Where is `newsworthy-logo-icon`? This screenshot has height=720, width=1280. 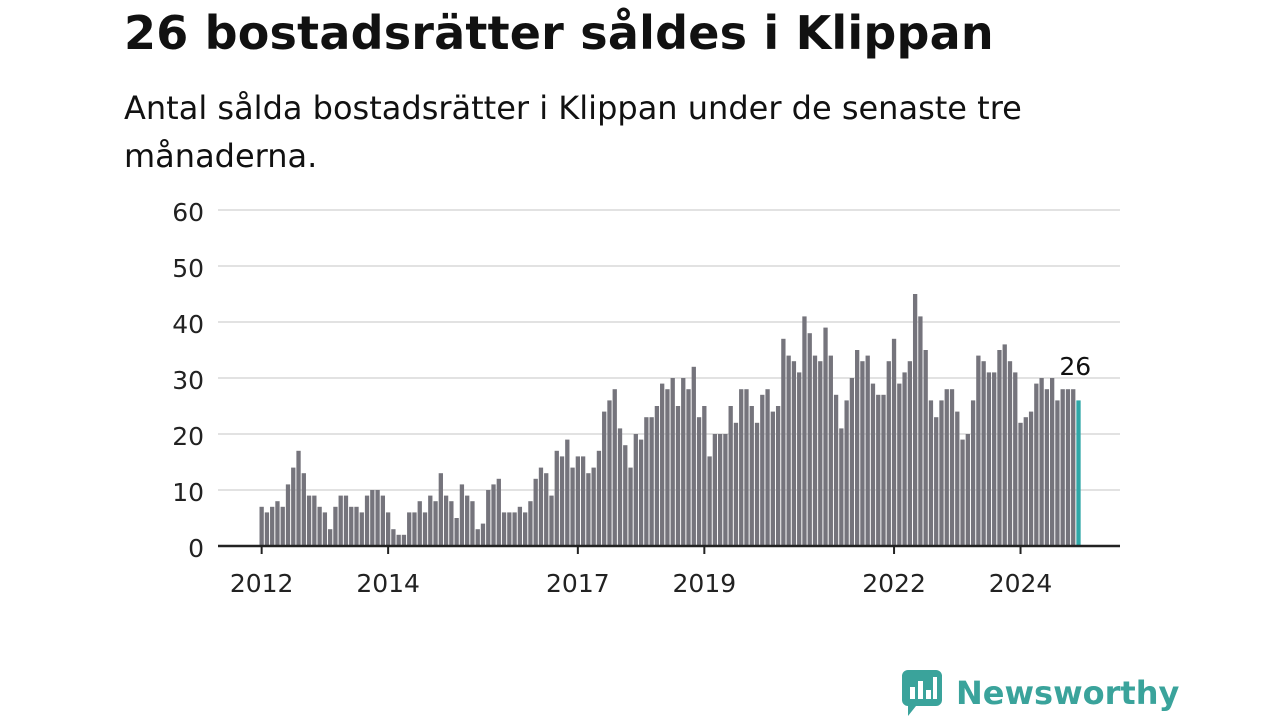 newsworthy-logo-icon is located at coordinates (922, 693).